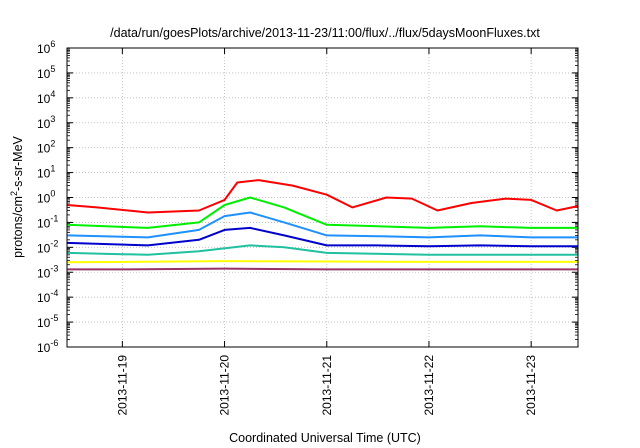 The height and width of the screenshot is (448, 640). I want to click on y-tick-label: 10⁻⁶, so click(47, 346).